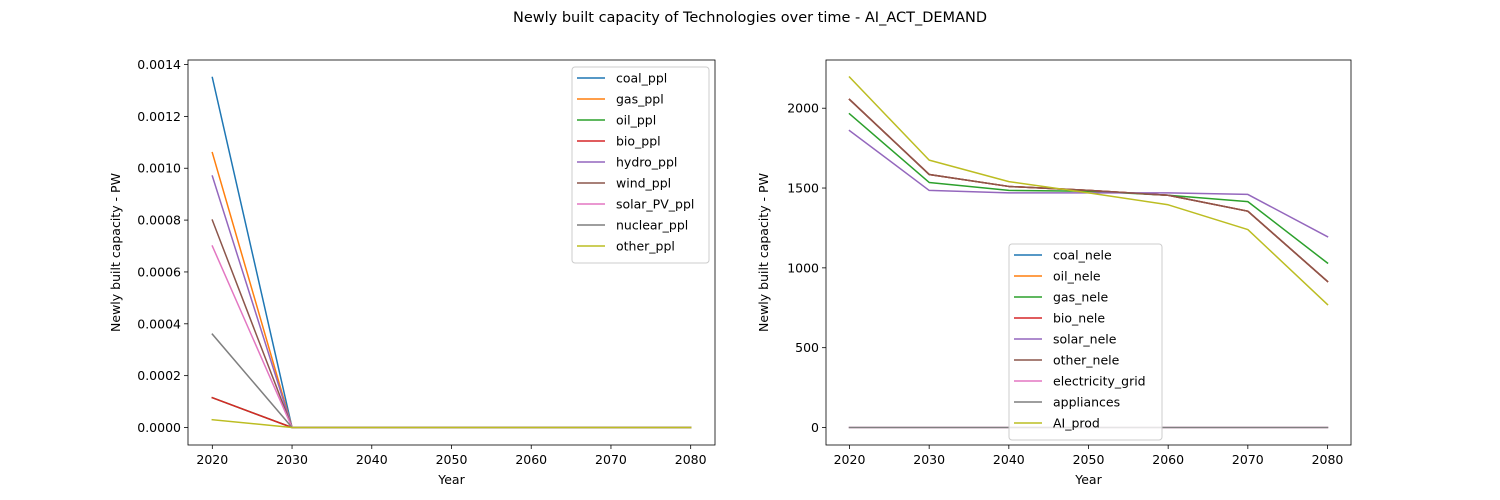 The height and width of the screenshot is (500, 1500). Describe the element at coordinates (641, 78) in the screenshot. I see `legend-label-coal_ppl: coal_ppl` at that location.